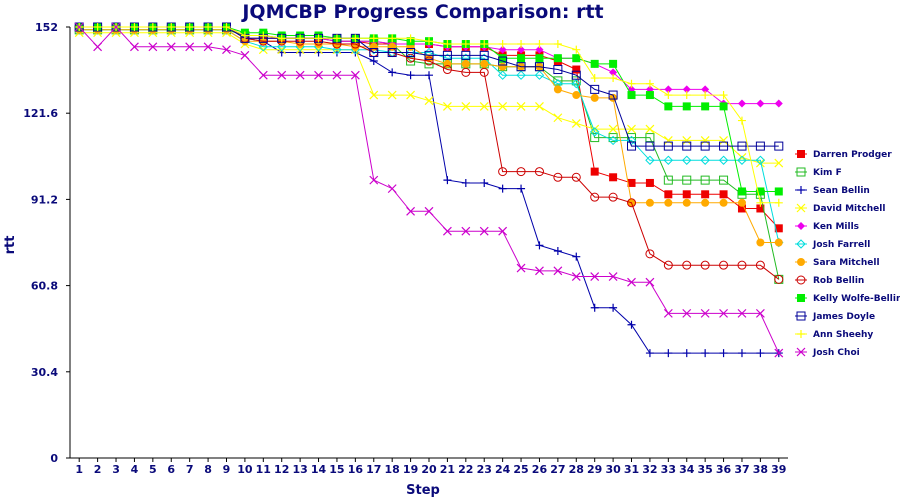 Image resolution: width=900 pixels, height=500 pixels. I want to click on x-tick-label: 24, so click(503, 469).